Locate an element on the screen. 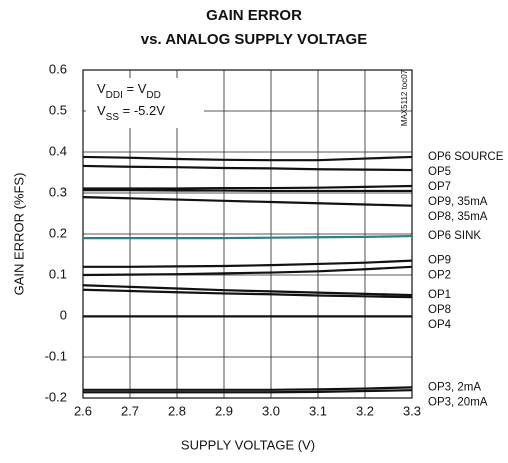 This screenshot has width=508, height=463. annotation-sub: DDI is located at coordinates (114, 95).